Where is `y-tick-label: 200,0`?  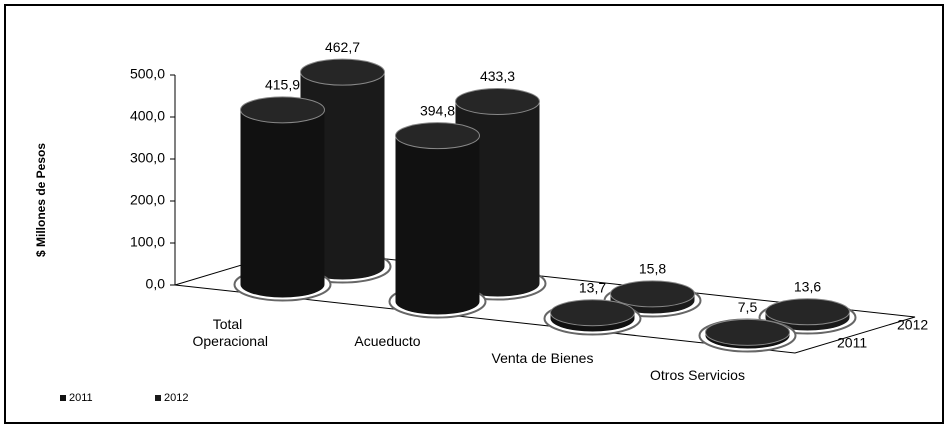 y-tick-label: 200,0 is located at coordinates (147, 200).